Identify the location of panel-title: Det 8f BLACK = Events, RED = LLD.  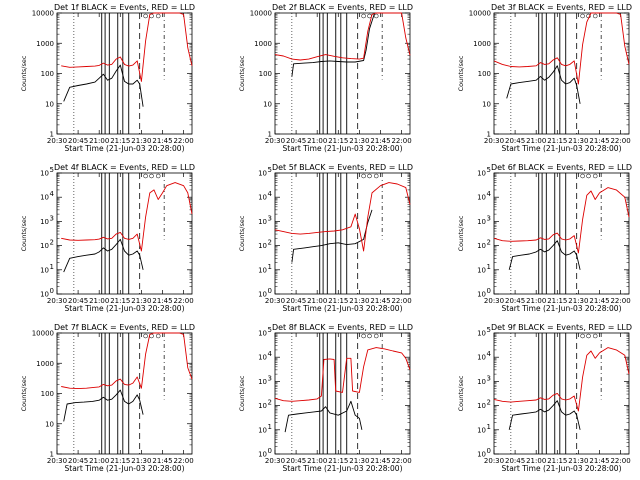
(342, 327).